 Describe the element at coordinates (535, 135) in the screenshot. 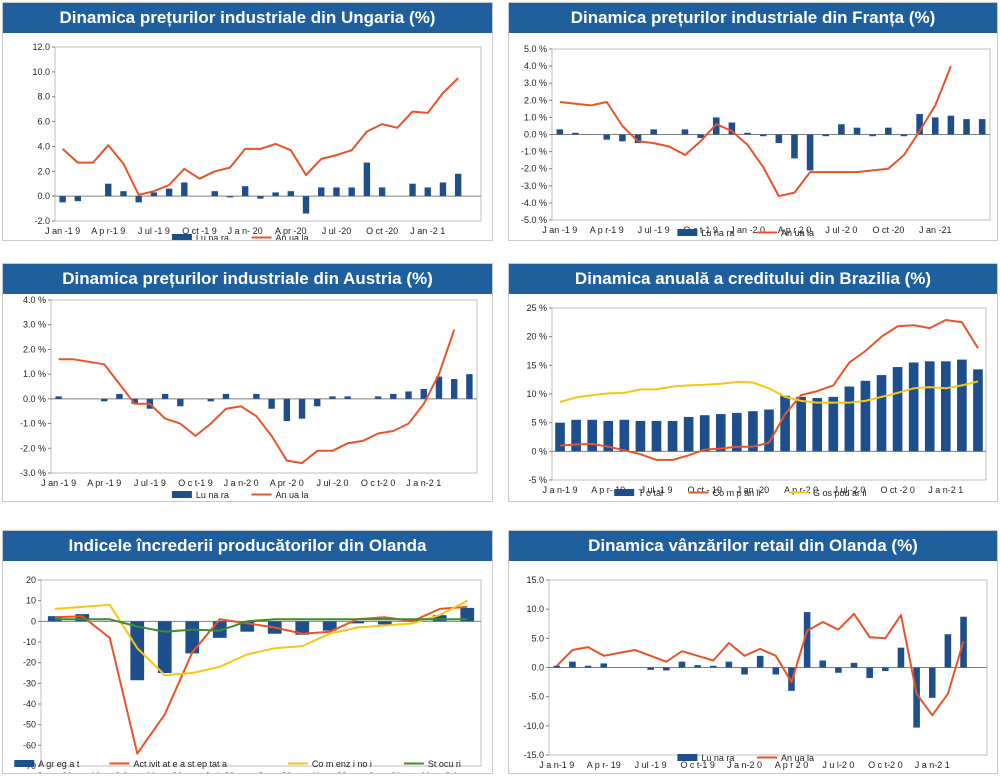

I see `y-tick-label: 0.0 %` at that location.